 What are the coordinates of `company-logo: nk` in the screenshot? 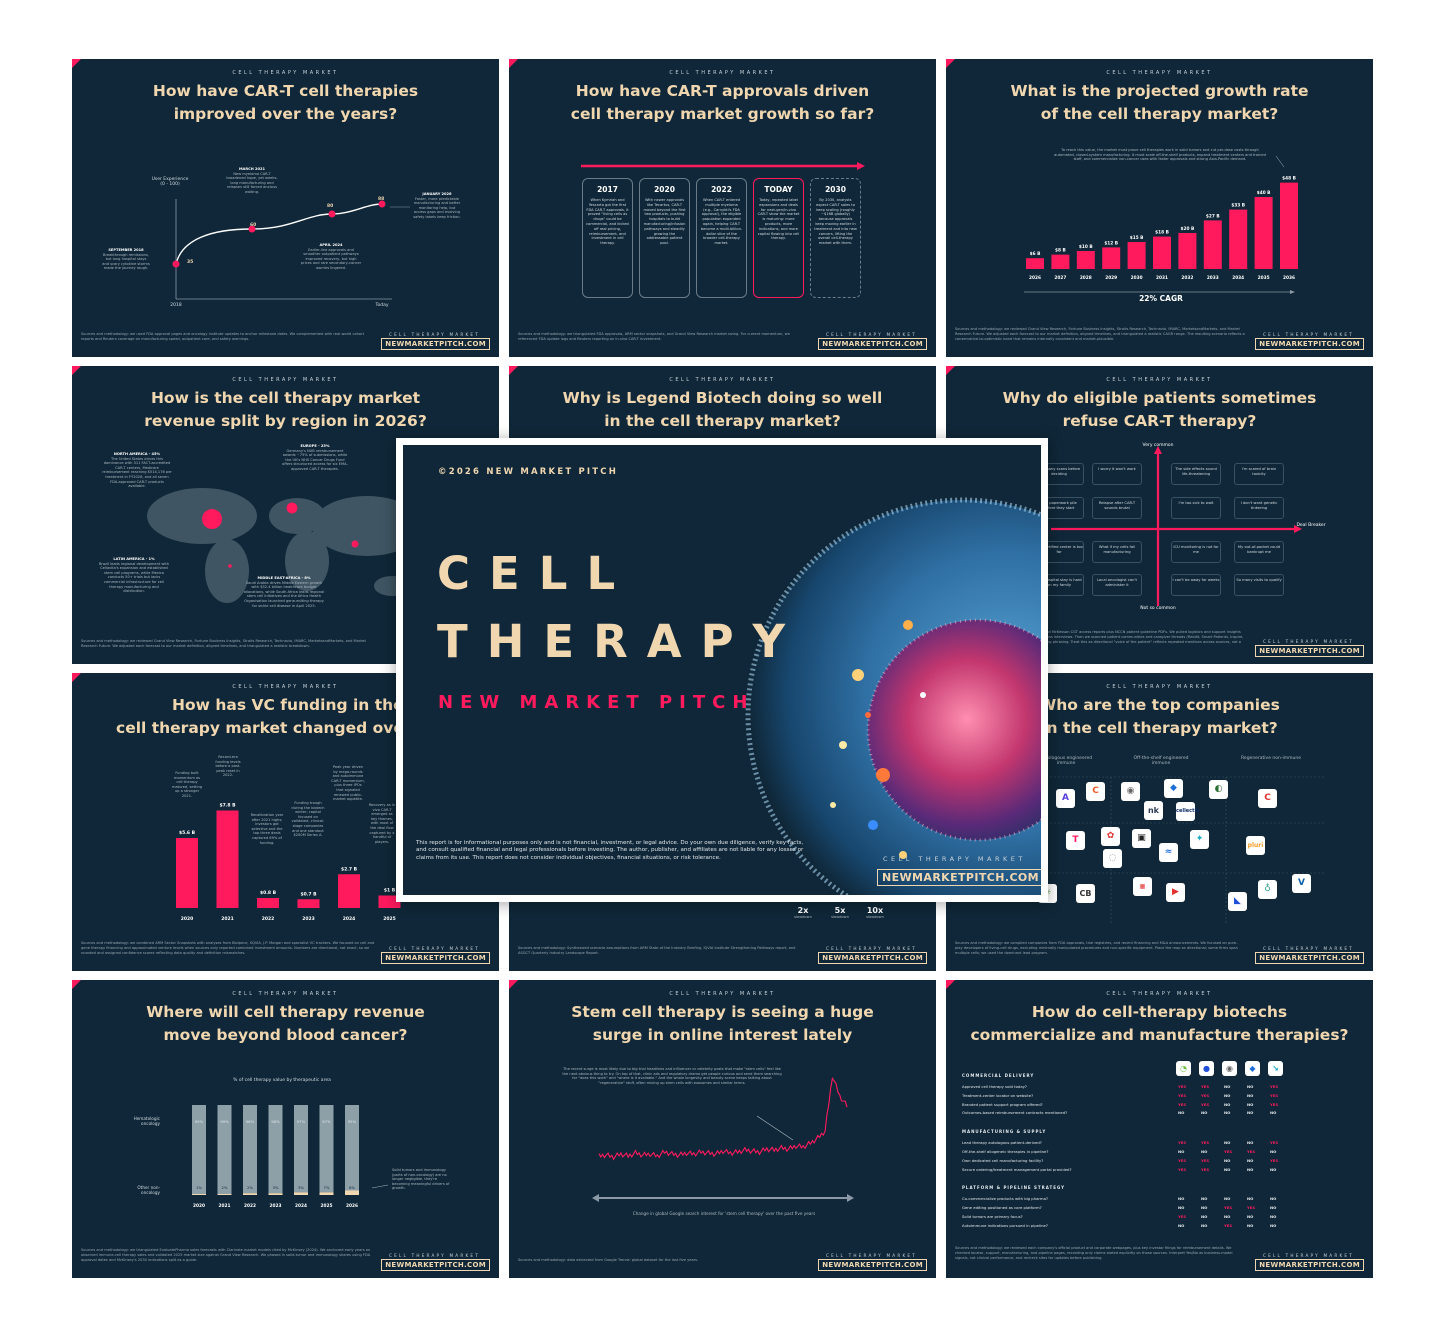 It's located at (1153, 810).